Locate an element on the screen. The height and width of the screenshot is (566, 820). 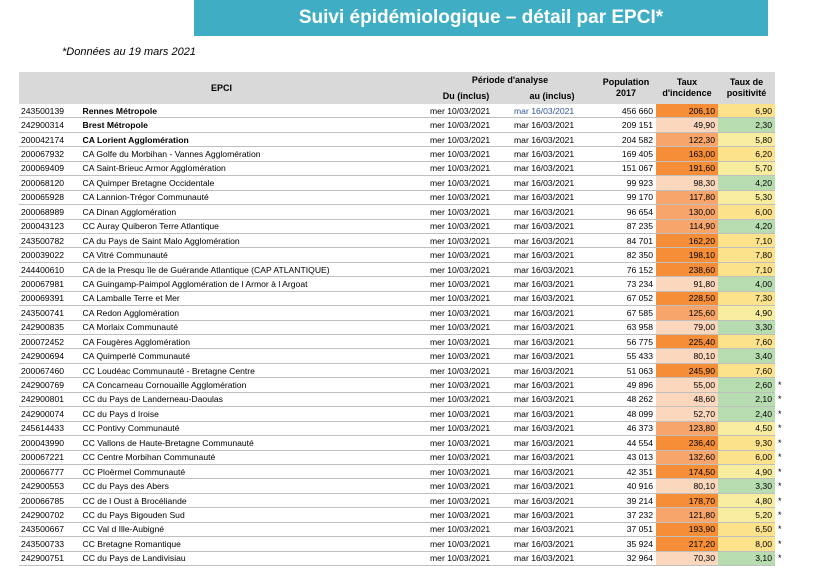
incidence-cell: 49,90 is located at coordinates (687, 125).